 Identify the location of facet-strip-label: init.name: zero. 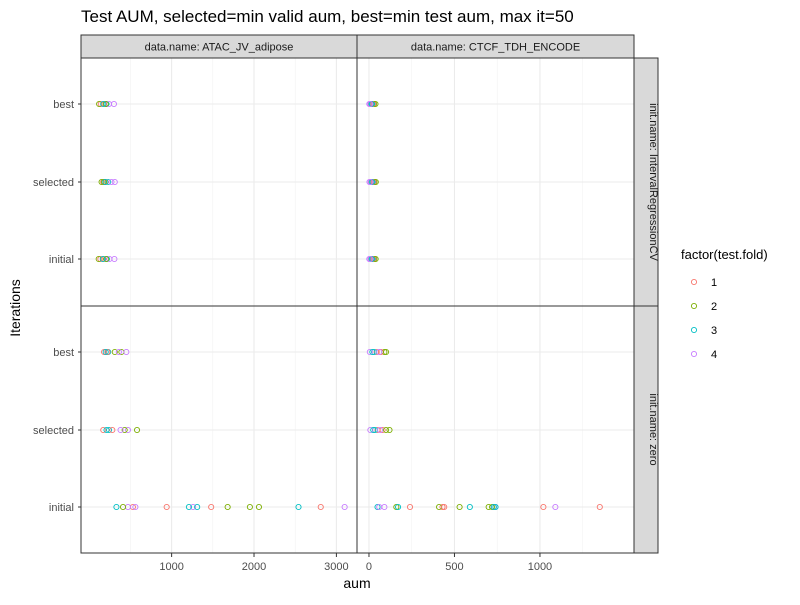
(653, 429).